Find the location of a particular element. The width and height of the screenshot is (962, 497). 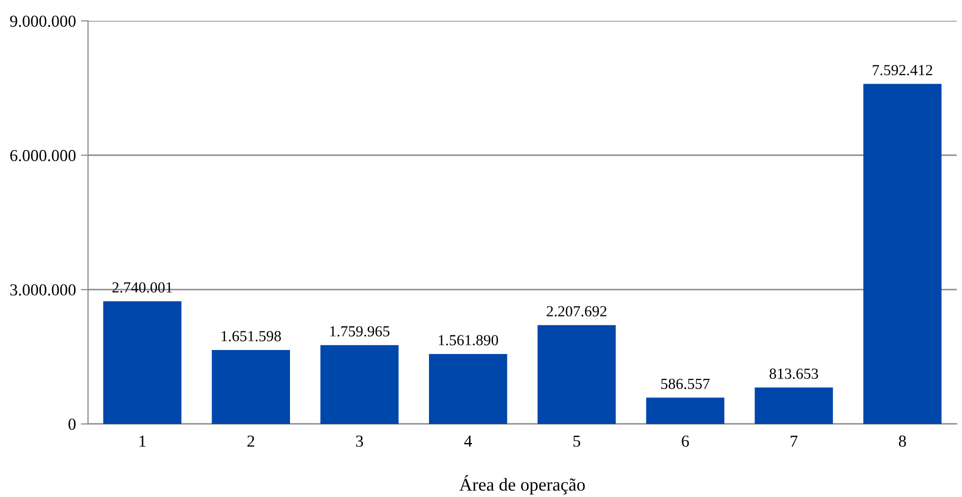

x-tick-label: 2 is located at coordinates (250, 441).